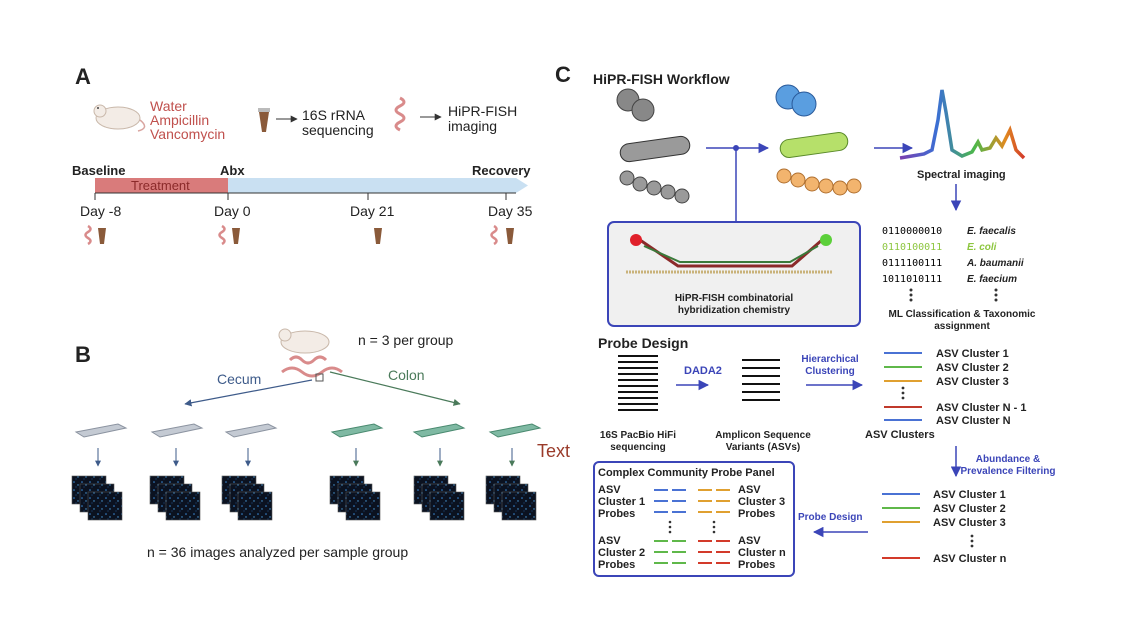 This screenshot has height=634, width=1133. I want to click on barcode-code: 0110100011, so click(912, 247).